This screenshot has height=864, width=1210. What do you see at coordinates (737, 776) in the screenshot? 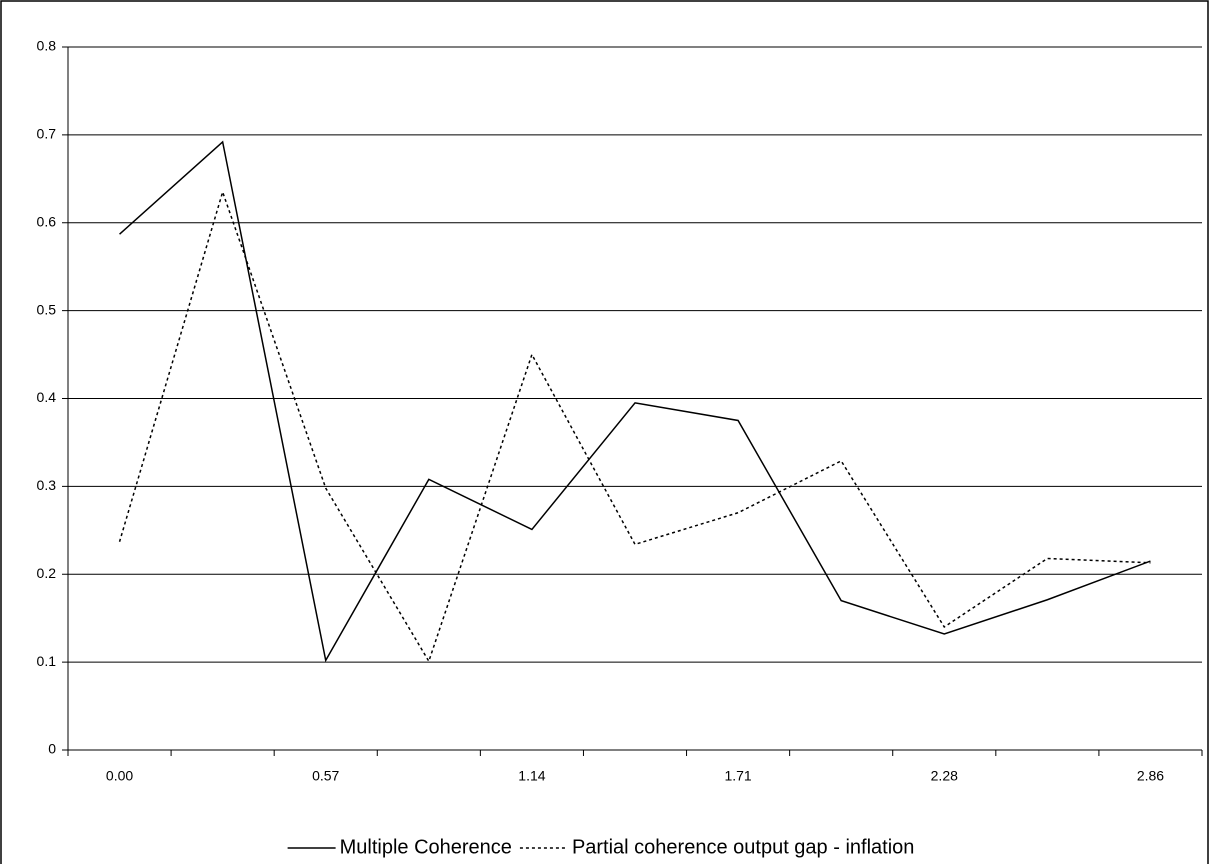
I see `x-tick-label: 1.71` at bounding box center [737, 776].